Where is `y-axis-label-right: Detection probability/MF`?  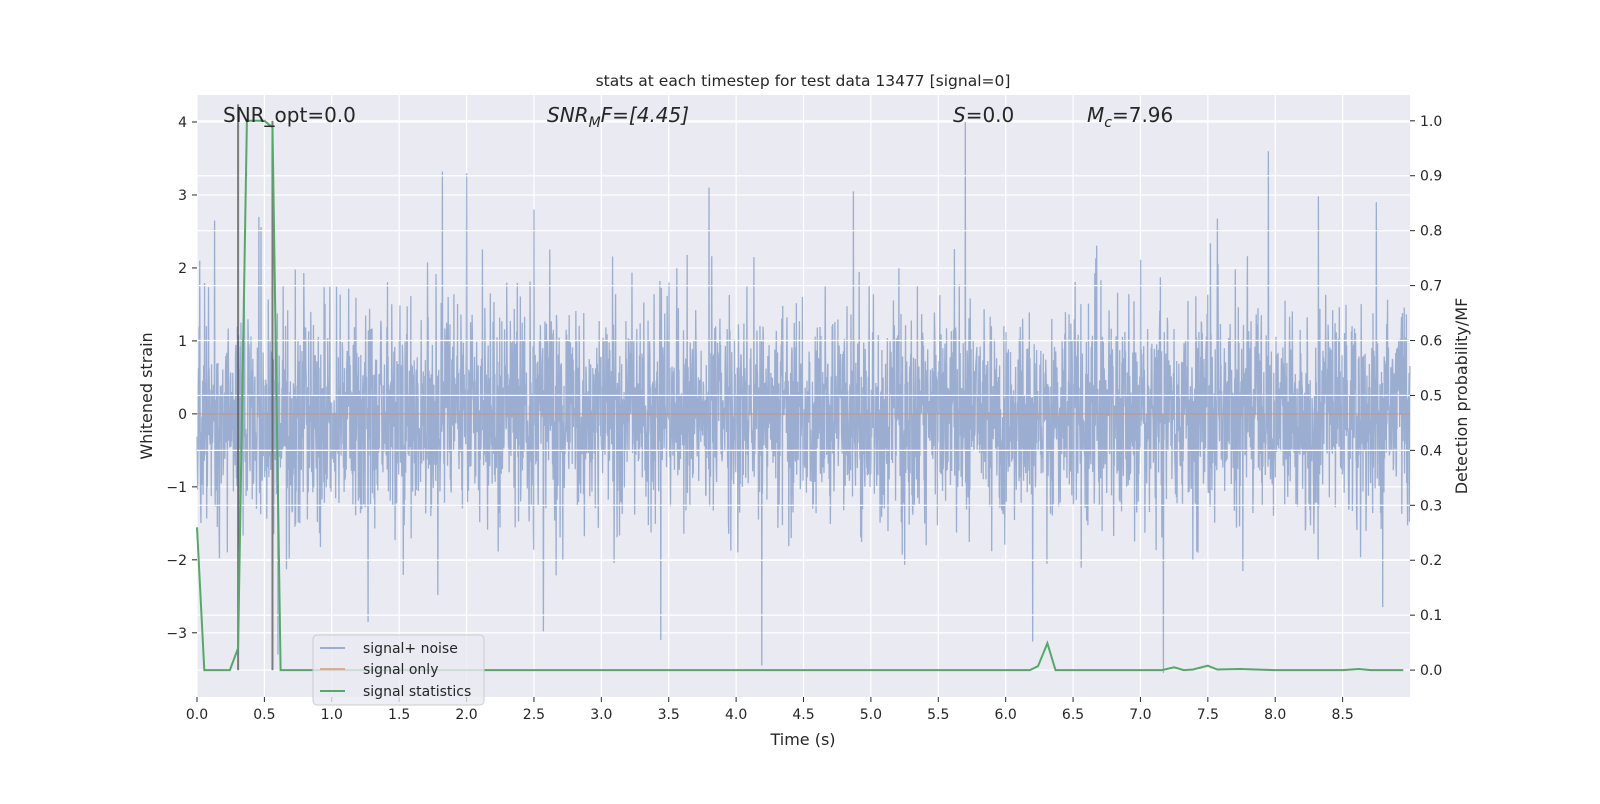
y-axis-label-right: Detection probability/MF is located at coordinates (1461, 396).